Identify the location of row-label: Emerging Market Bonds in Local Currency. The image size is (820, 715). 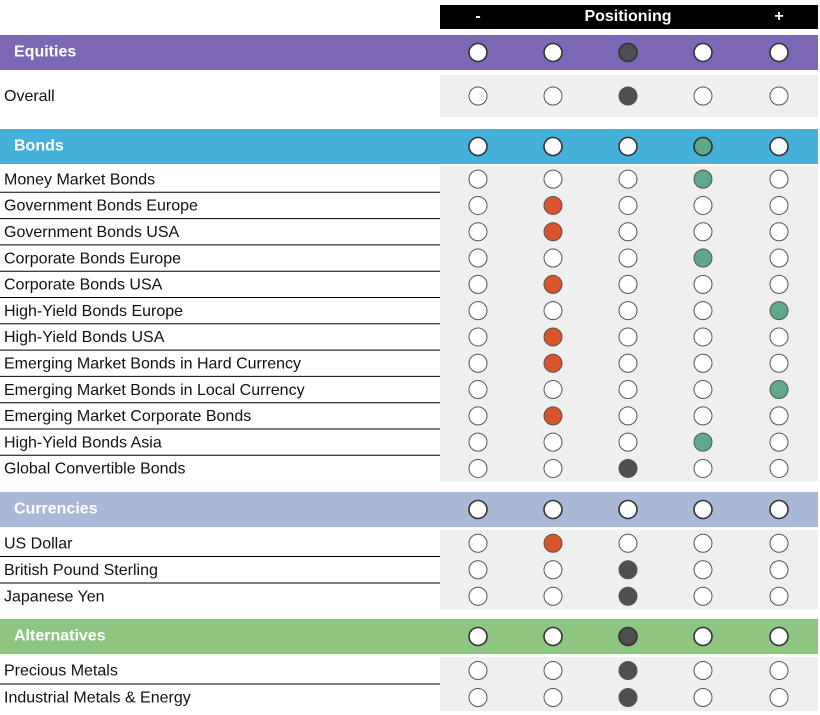
(154, 390).